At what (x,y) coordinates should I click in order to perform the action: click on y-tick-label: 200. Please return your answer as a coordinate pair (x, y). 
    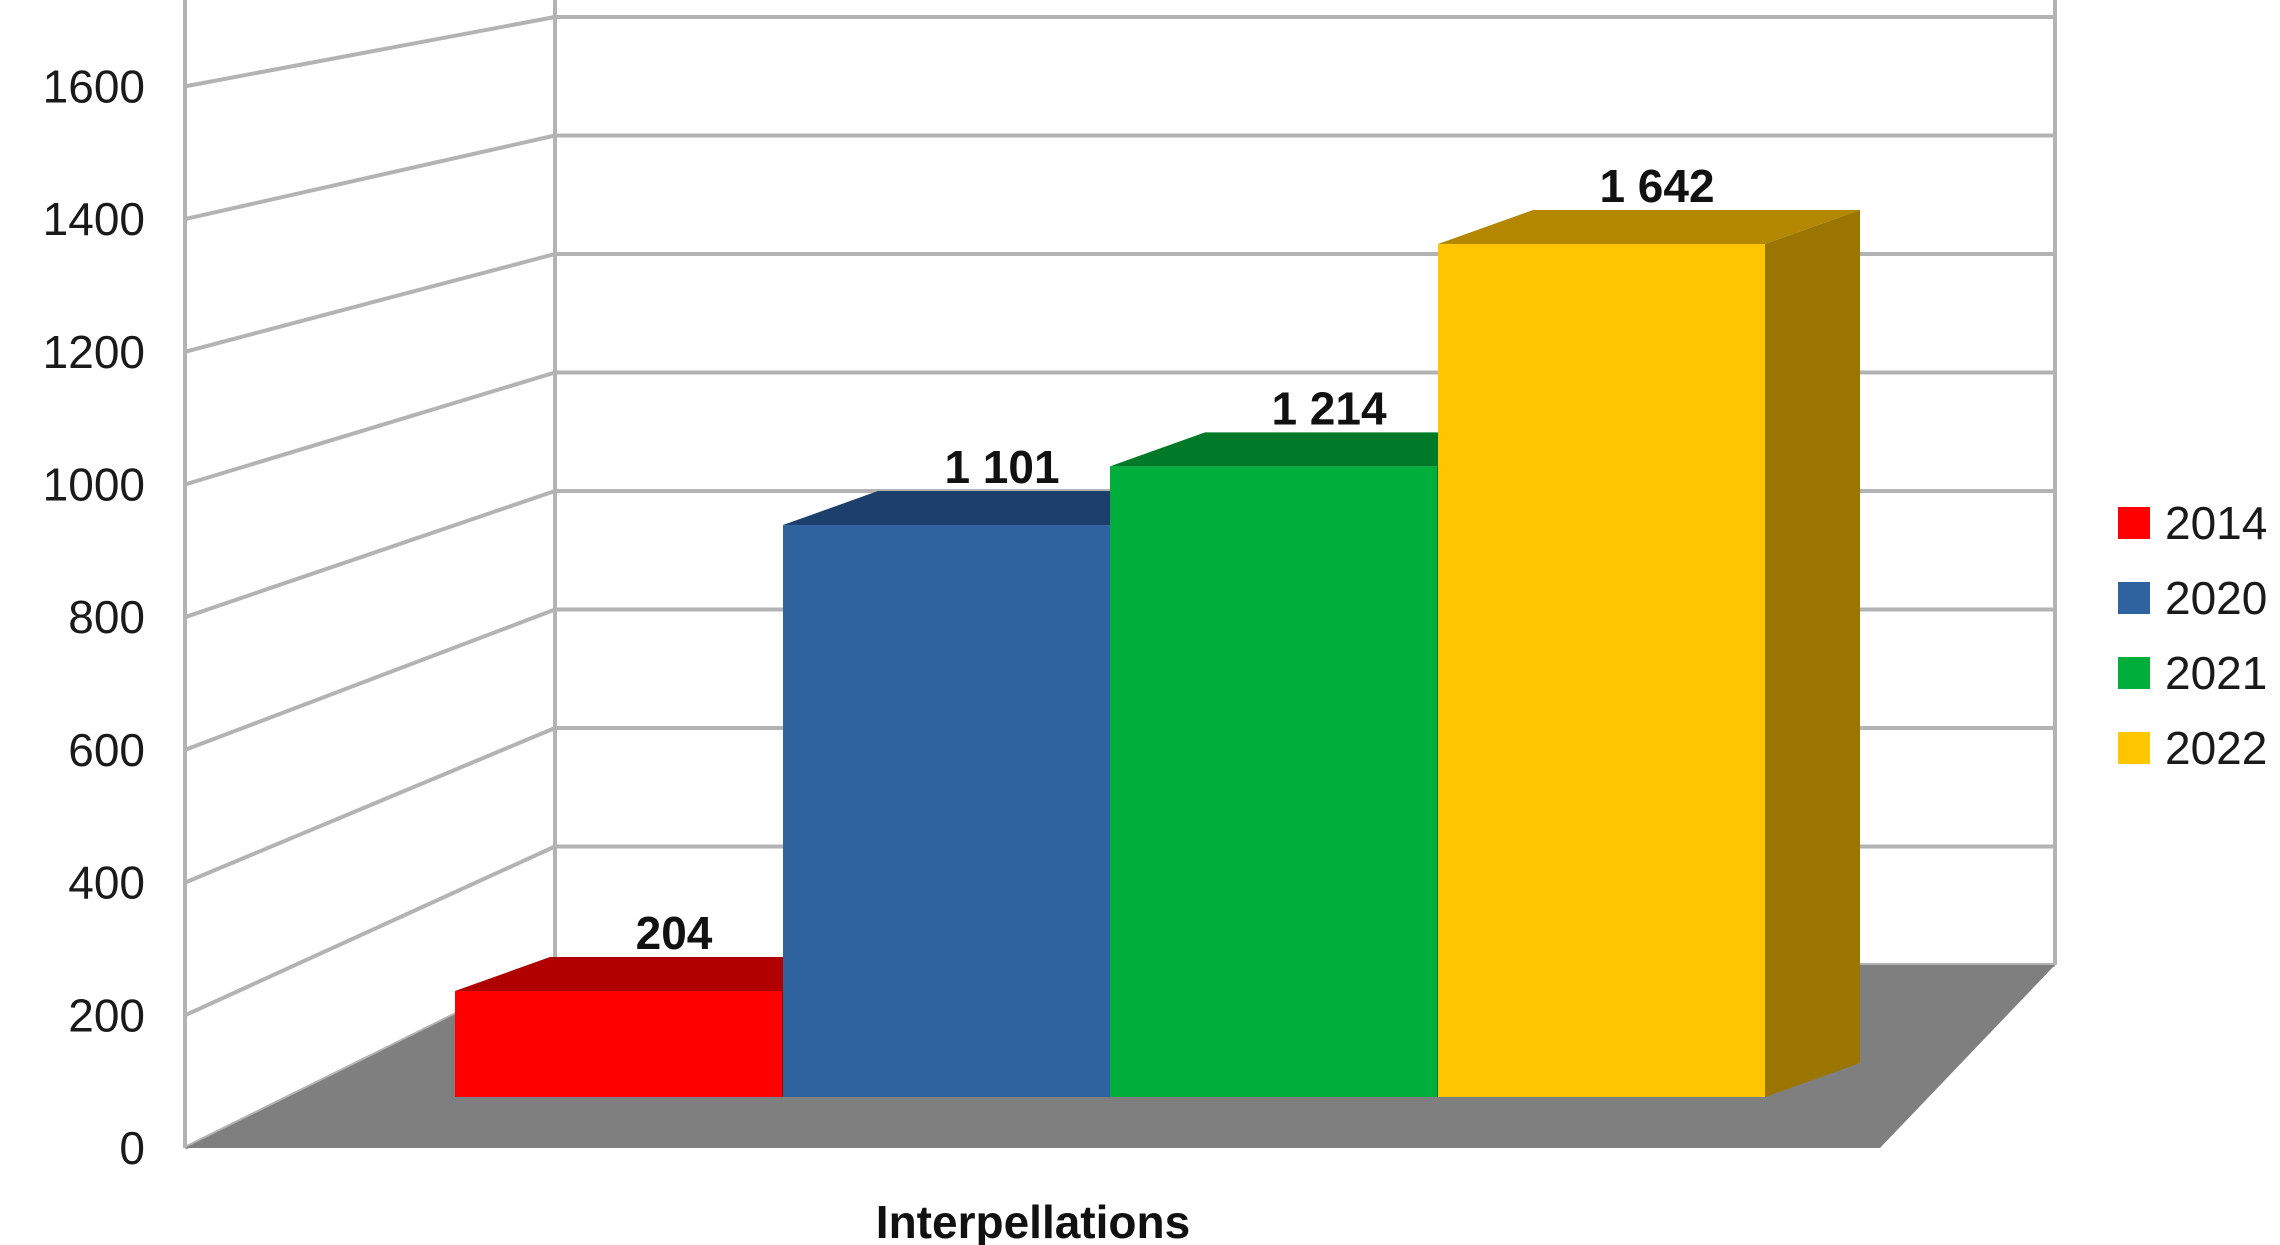
    Looking at the image, I should click on (106, 1015).